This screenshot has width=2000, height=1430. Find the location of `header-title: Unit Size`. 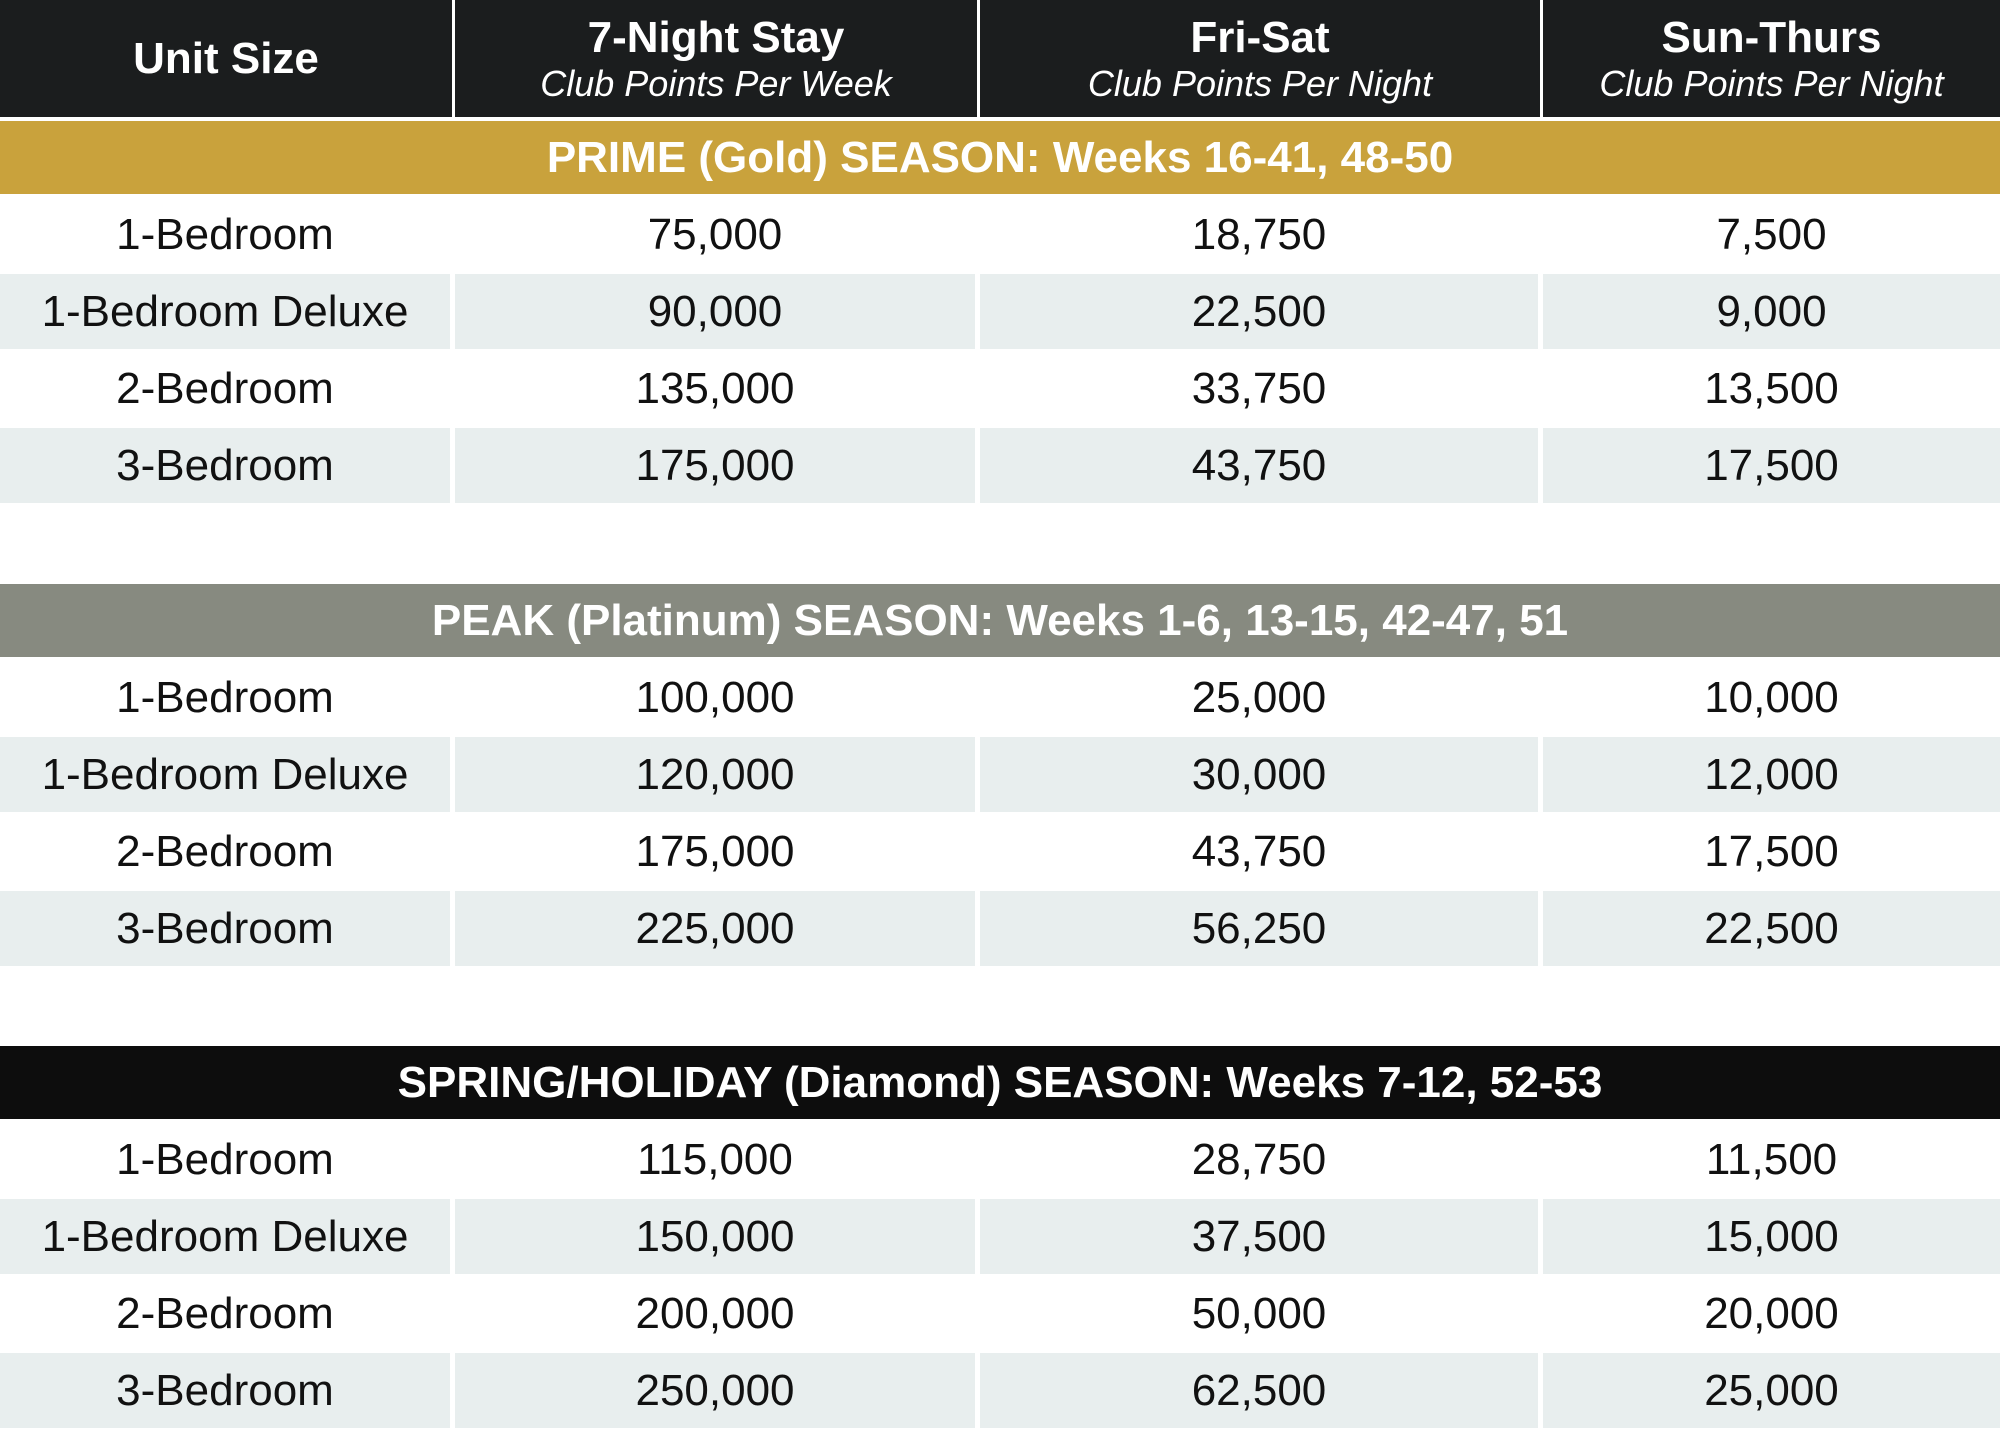

header-title: Unit Size is located at coordinates (226, 58).